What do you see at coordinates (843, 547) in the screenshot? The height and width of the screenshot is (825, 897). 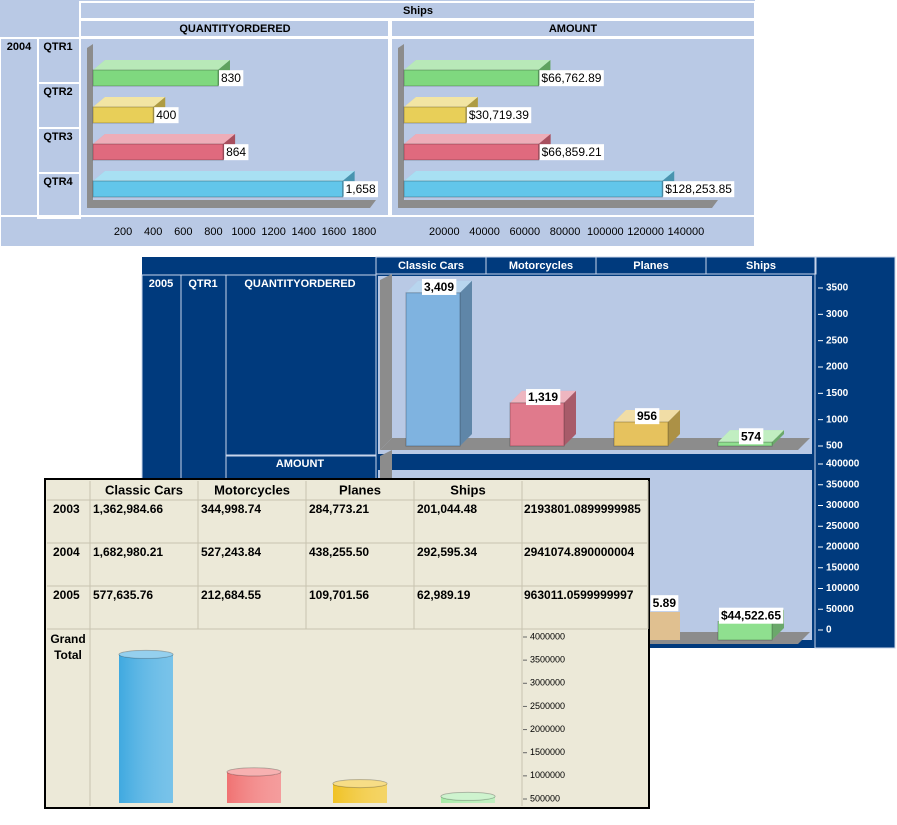 I see `y-tick-label: 200000` at bounding box center [843, 547].